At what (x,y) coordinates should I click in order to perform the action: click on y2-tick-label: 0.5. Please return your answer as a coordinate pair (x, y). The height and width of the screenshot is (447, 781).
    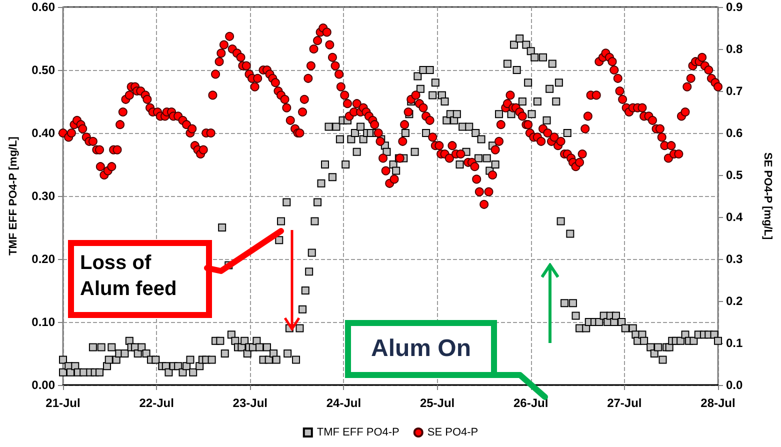
    Looking at the image, I should click on (735, 175).